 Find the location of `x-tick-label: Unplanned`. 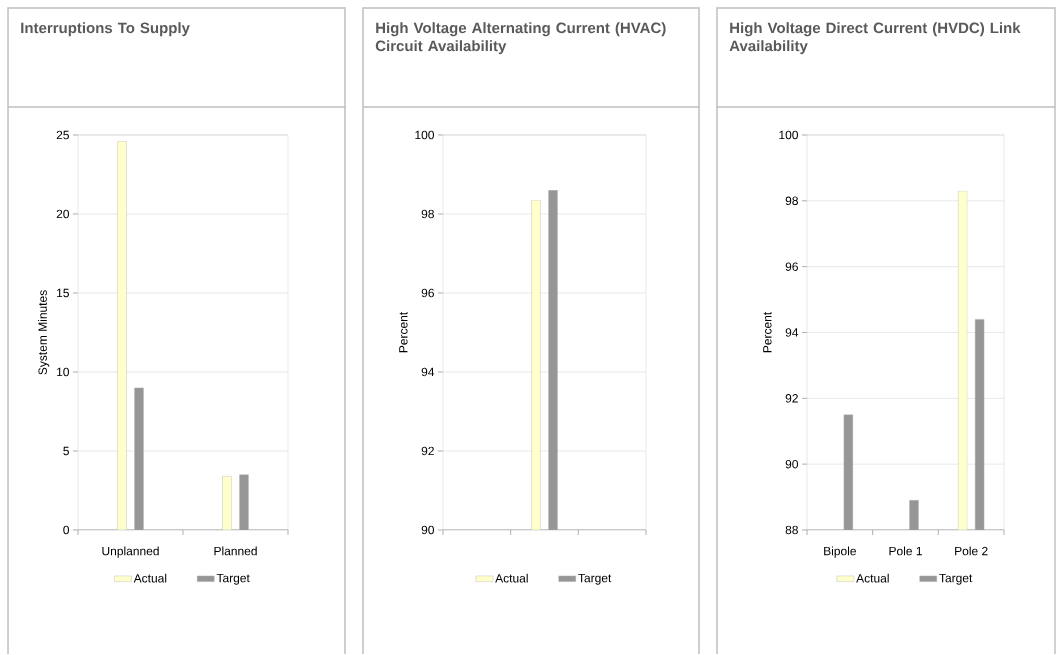

x-tick-label: Unplanned is located at coordinates (130, 552).